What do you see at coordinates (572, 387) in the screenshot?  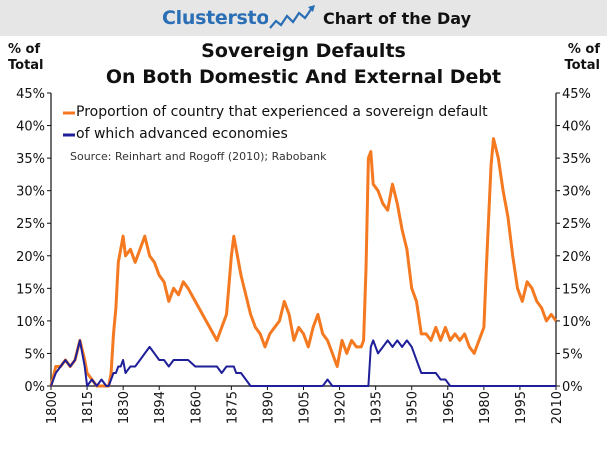 I see `right-y-tick-label: 0%` at bounding box center [572, 387].